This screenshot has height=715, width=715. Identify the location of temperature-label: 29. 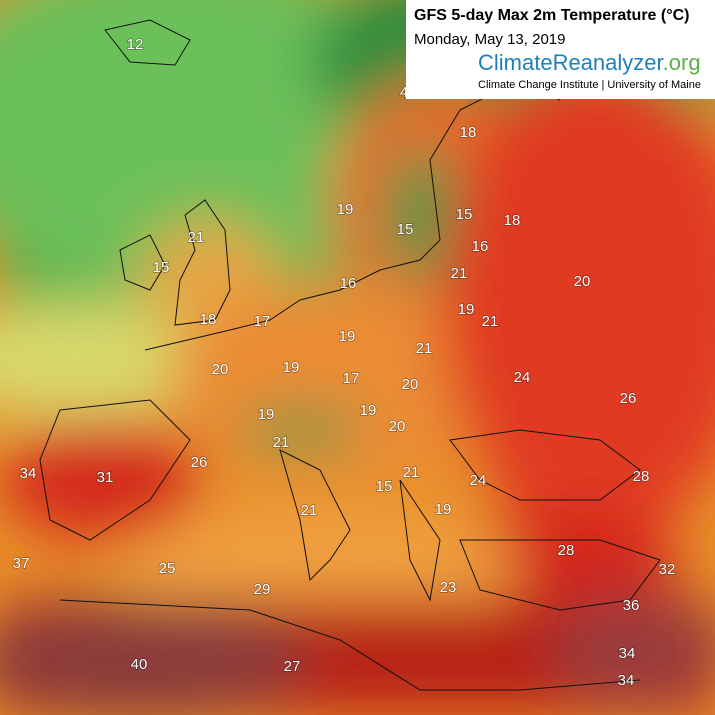
(262, 589).